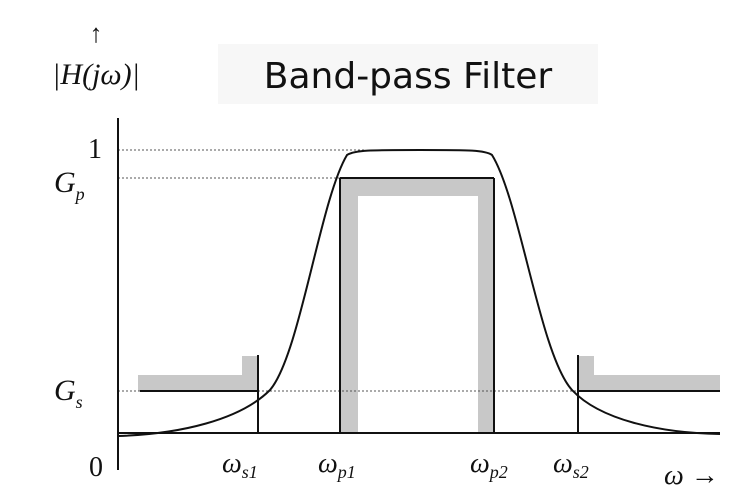  I want to click on title: Band-pass Filter, so click(408, 76).